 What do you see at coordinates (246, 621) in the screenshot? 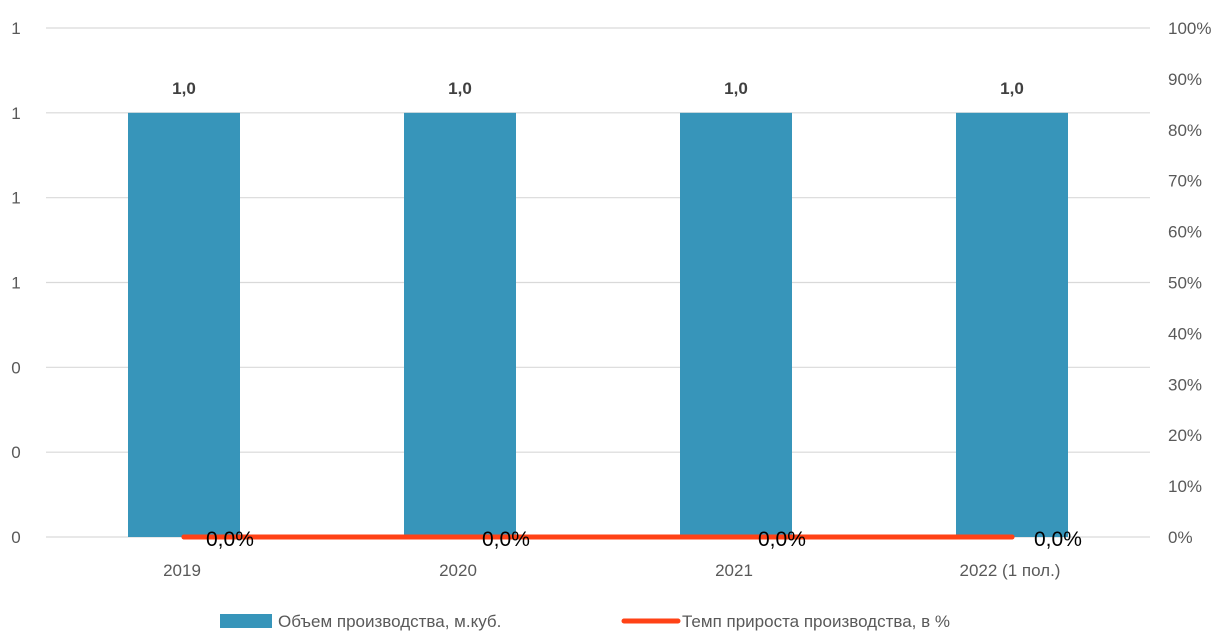
I see `legend-bar-swatch` at bounding box center [246, 621].